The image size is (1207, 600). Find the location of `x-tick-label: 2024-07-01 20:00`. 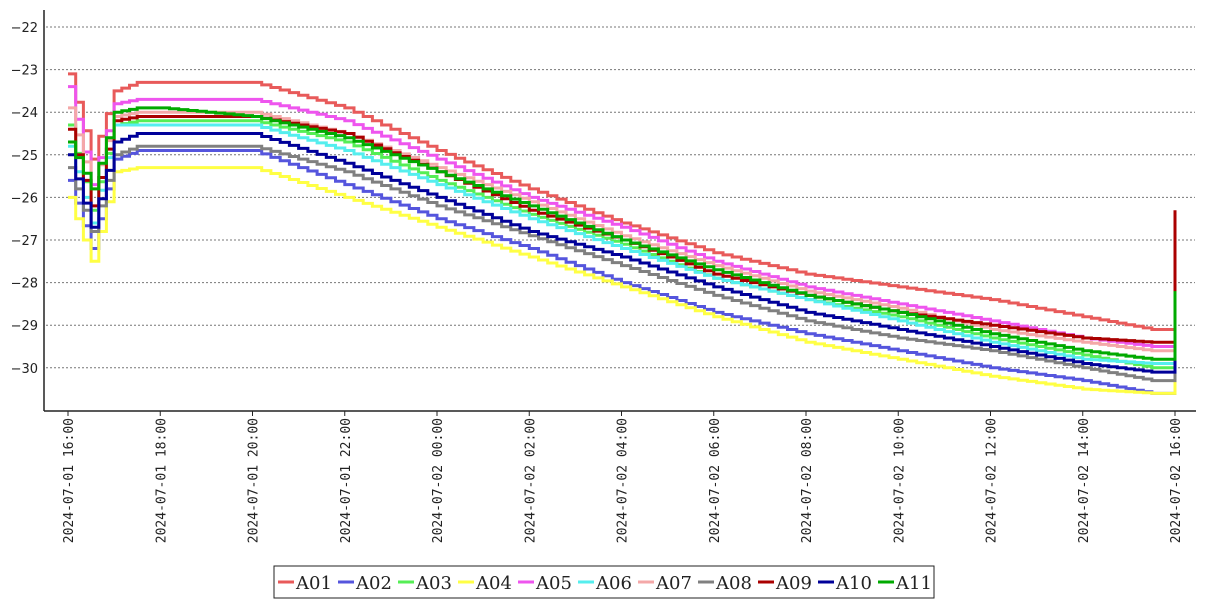

x-tick-label: 2024-07-01 20:00 is located at coordinates (254, 480).